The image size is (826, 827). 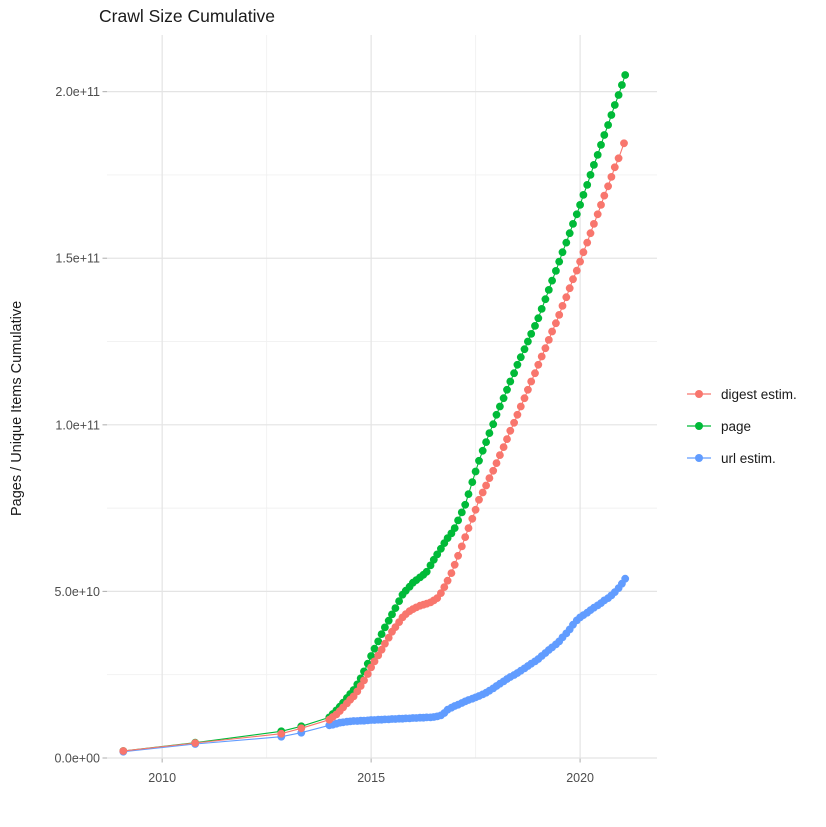 I want to click on legend-label: digest estim., so click(x=759, y=394).